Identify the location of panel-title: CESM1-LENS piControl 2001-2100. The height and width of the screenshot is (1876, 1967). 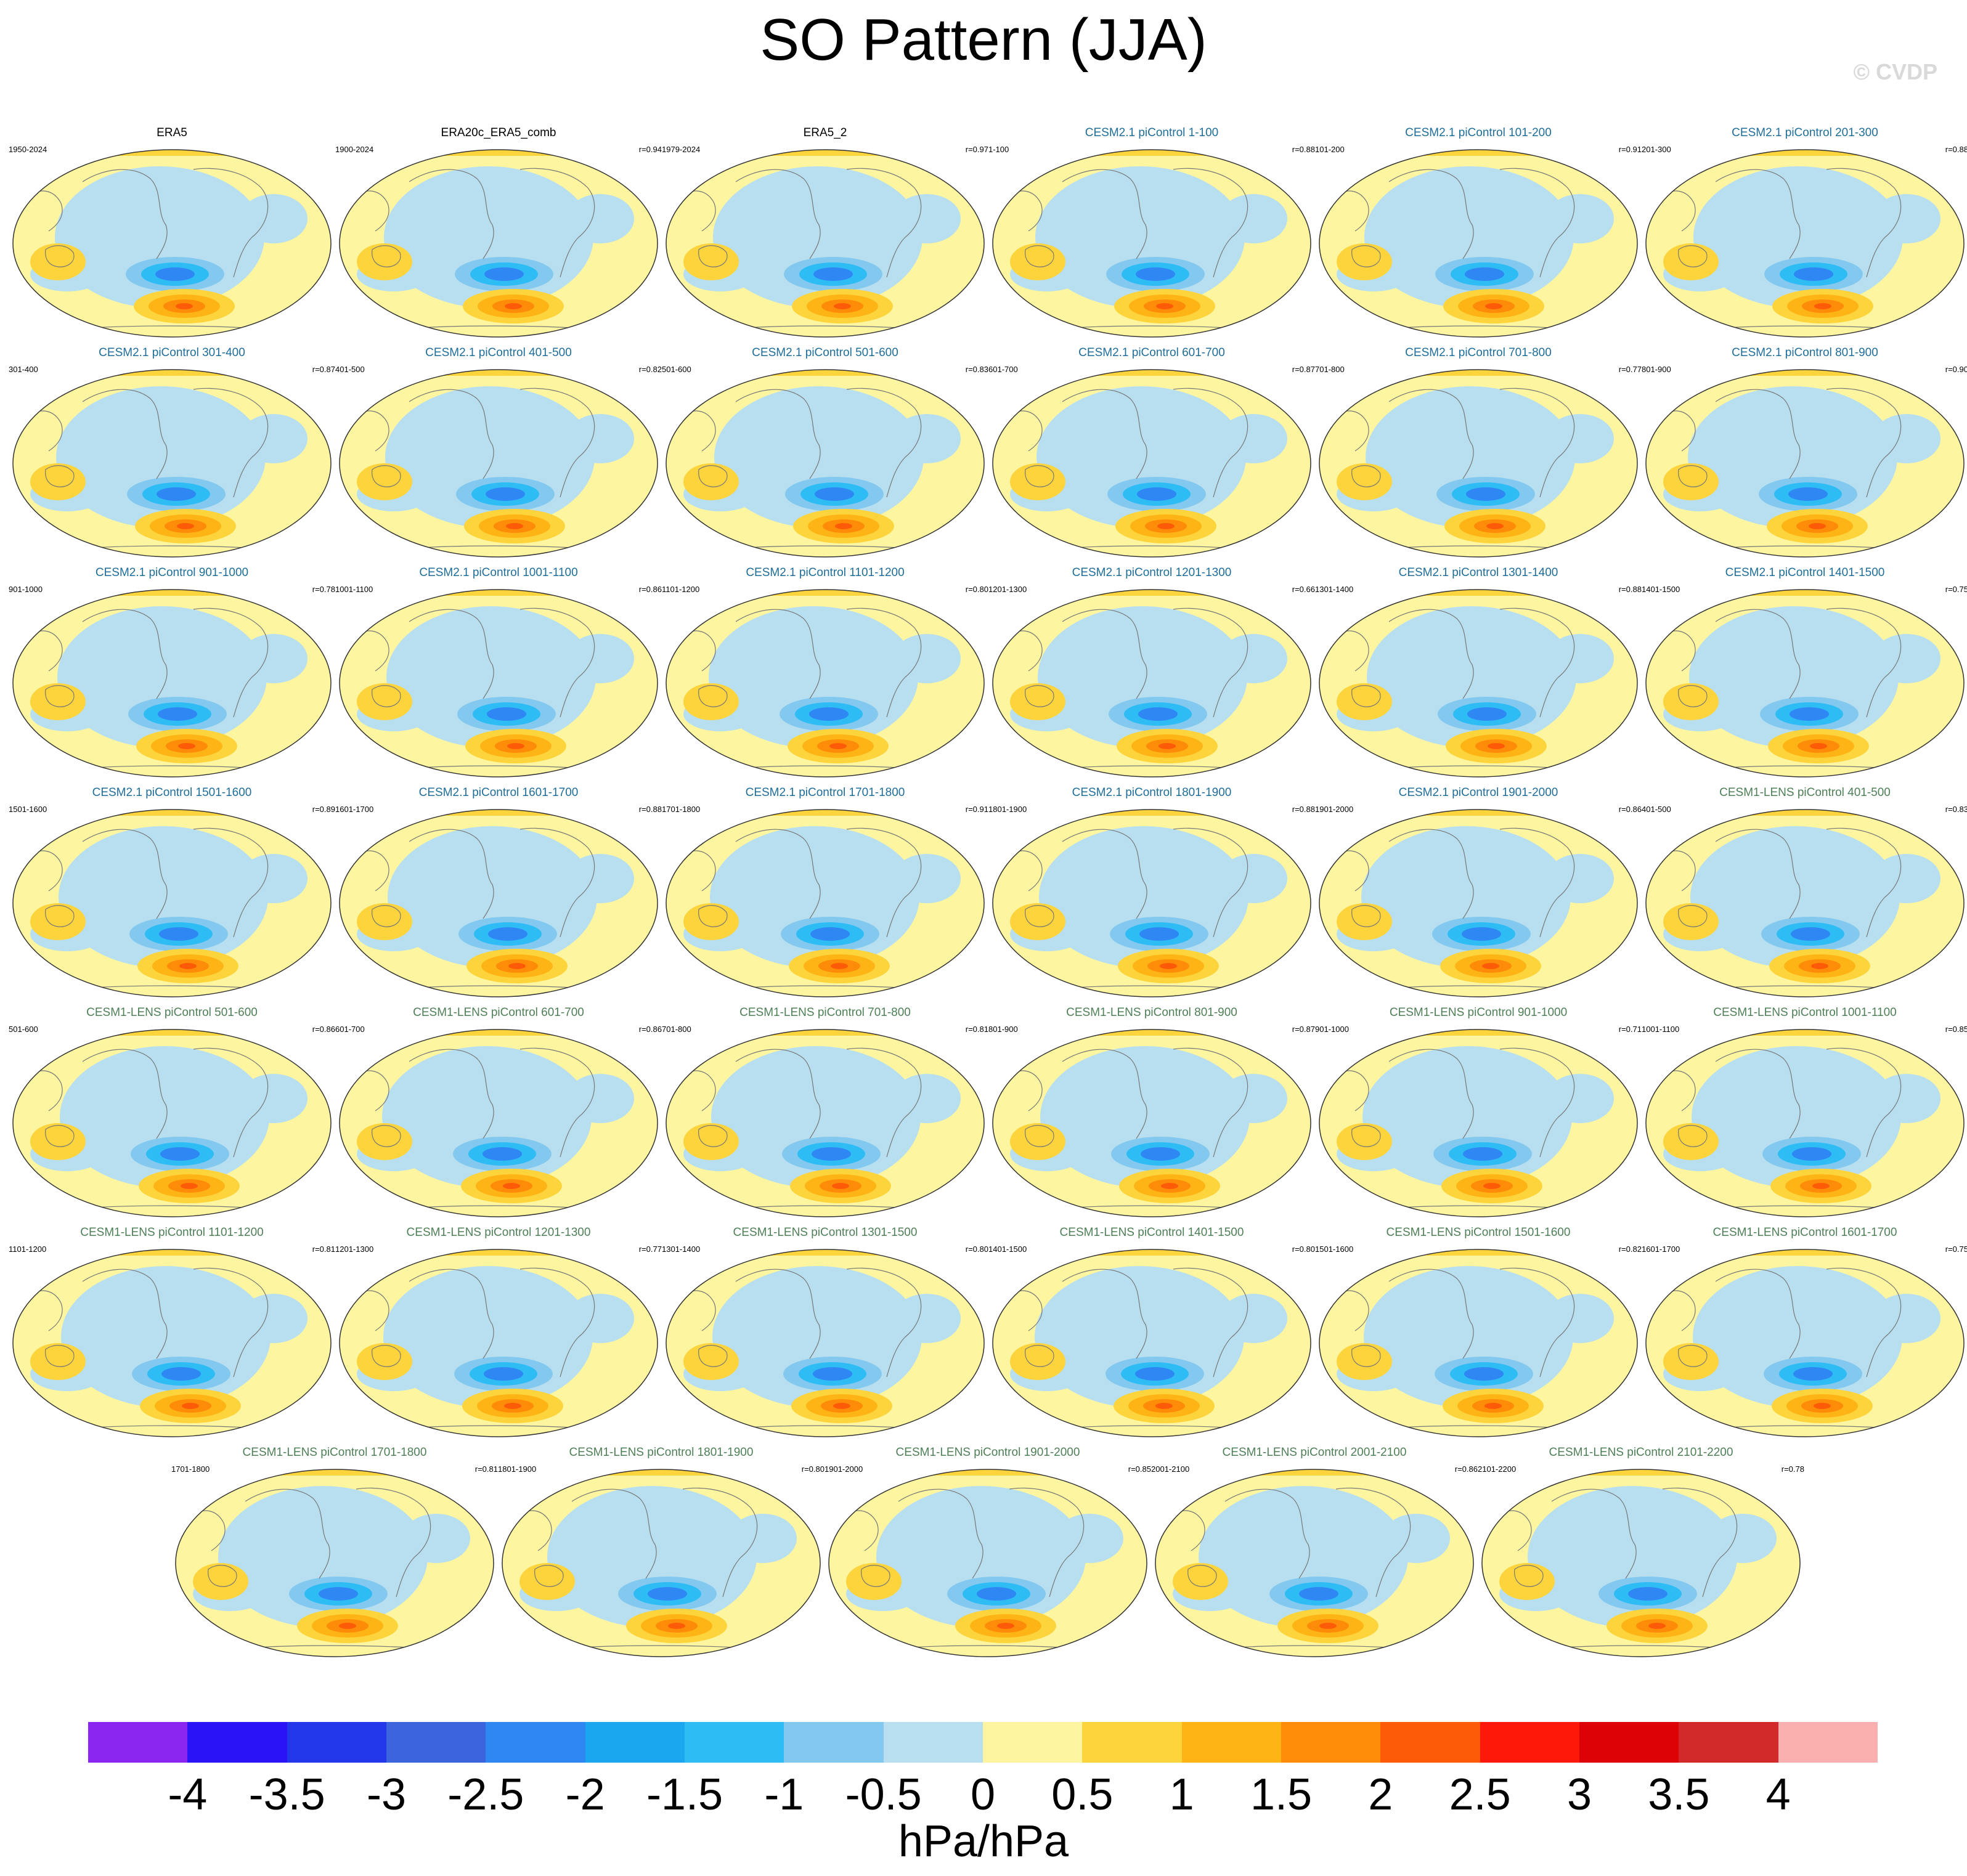
(1314, 1453).